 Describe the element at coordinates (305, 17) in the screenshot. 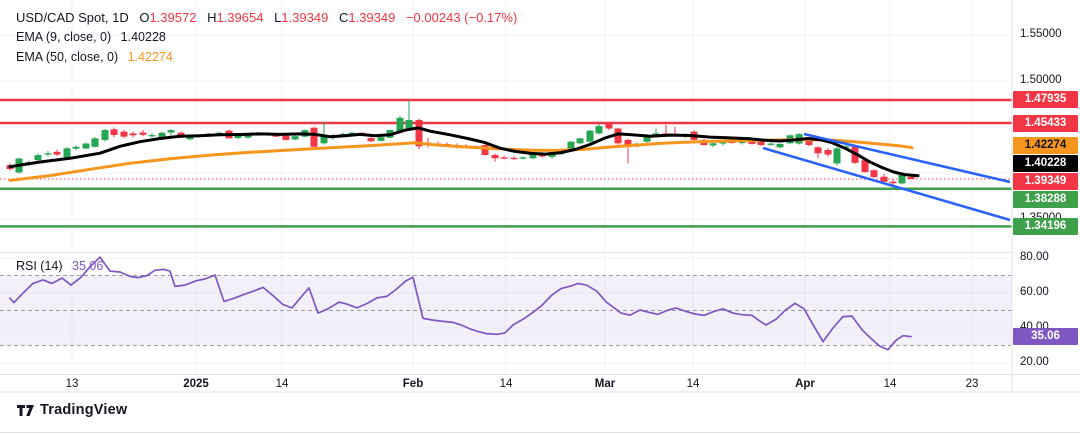

I see `low-value: 1.39349` at that location.